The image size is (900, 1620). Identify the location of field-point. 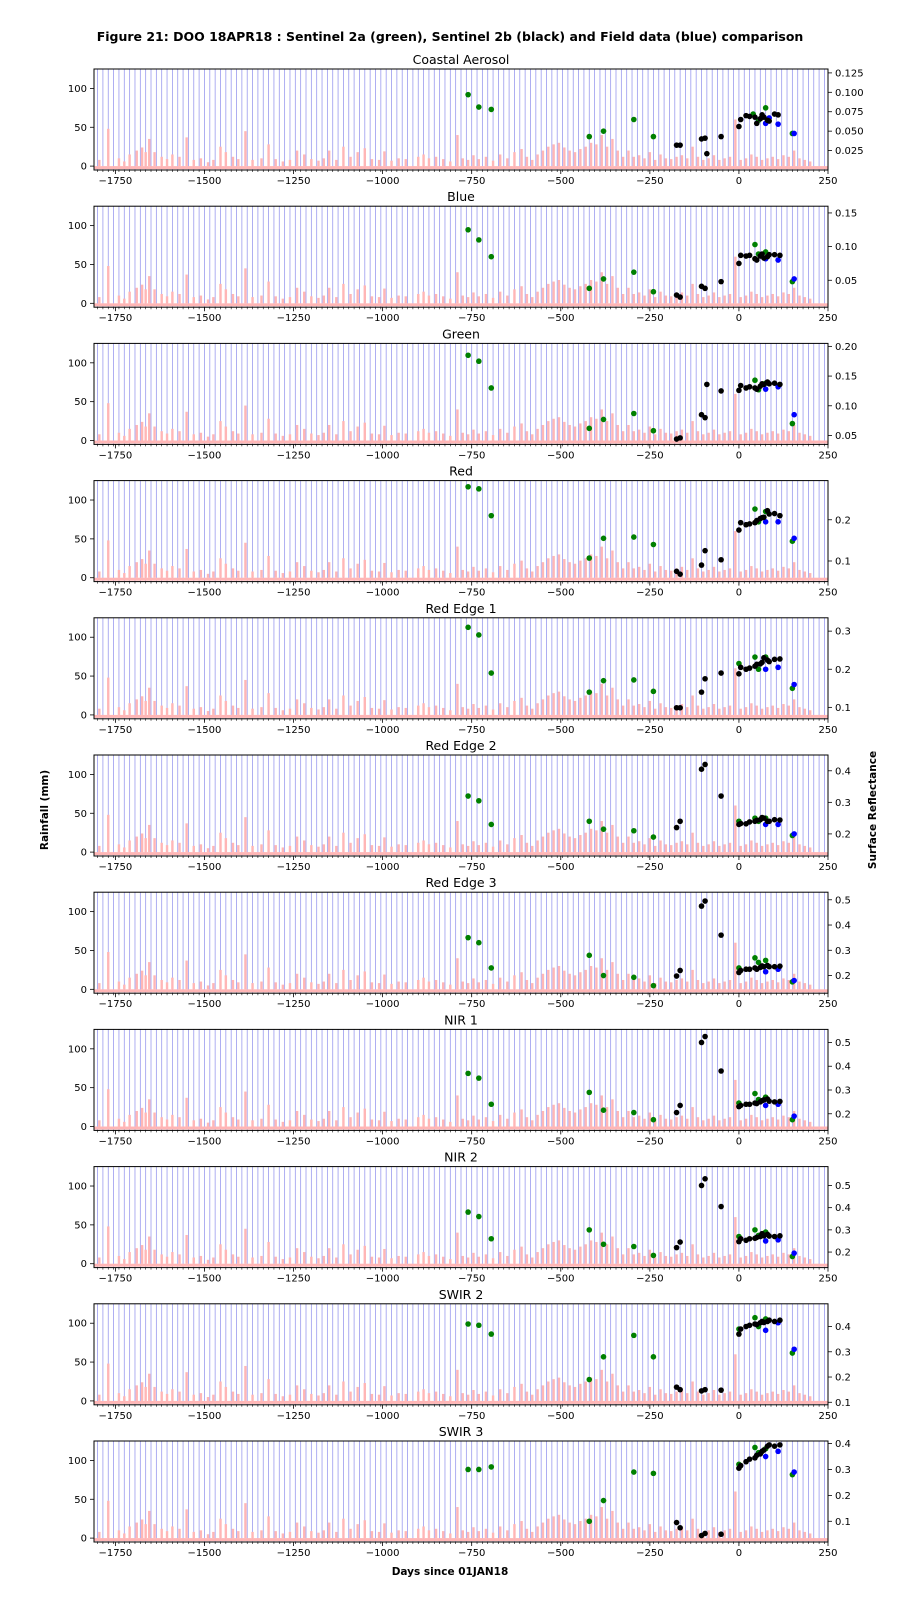
(794, 1116).